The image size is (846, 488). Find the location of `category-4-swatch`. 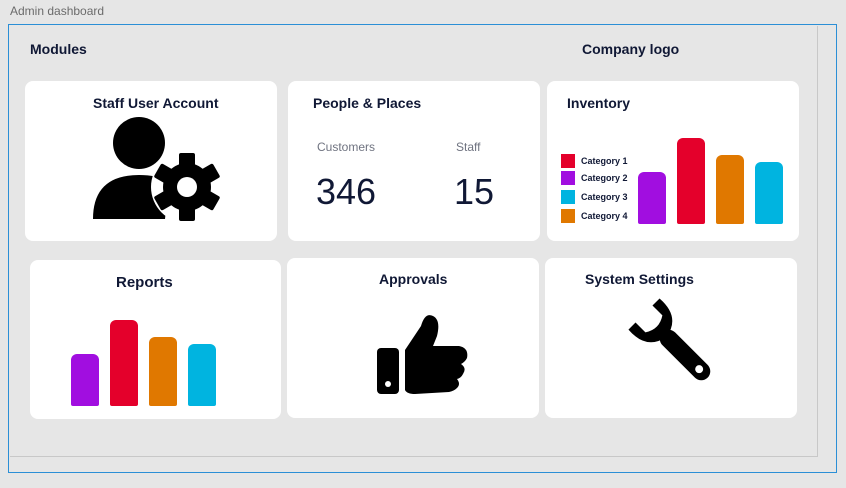

category-4-swatch is located at coordinates (568, 216).